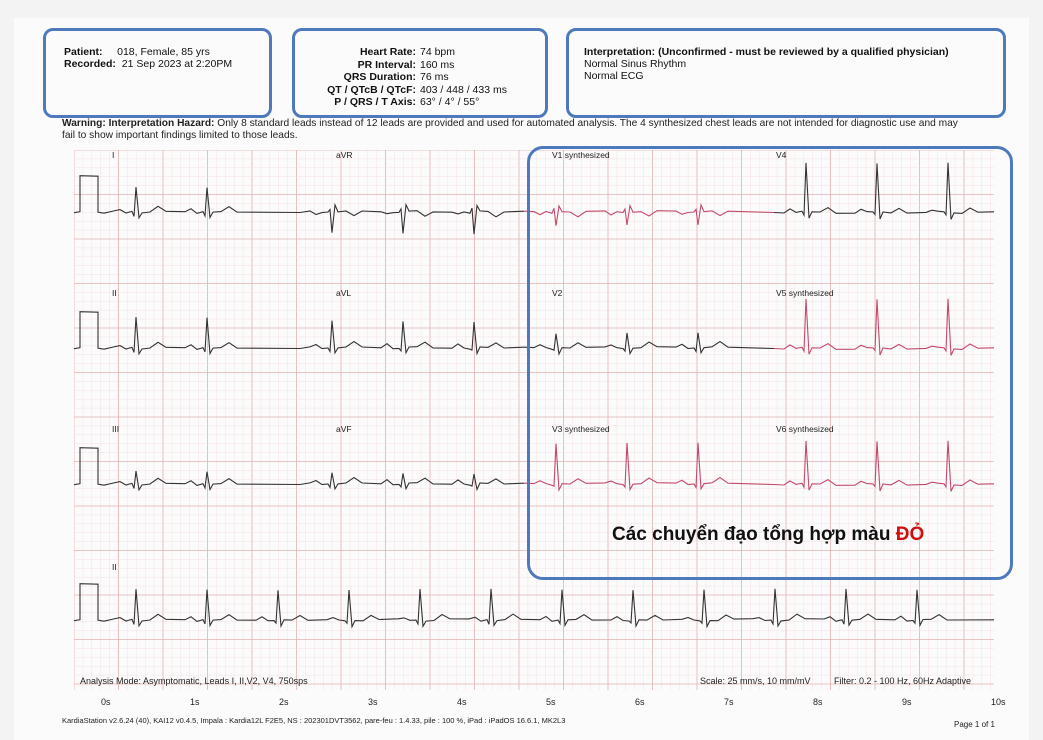 Image resolution: width=1043 pixels, height=740 pixels. I want to click on lead-label: I, so click(113, 155).